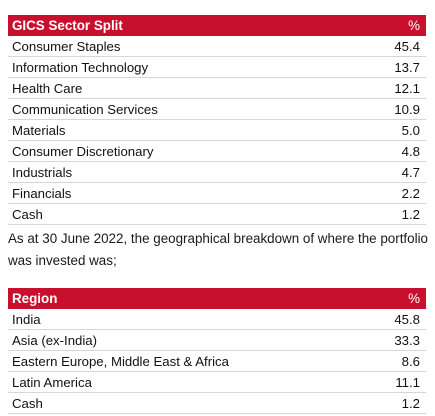 The image size is (435, 416). Describe the element at coordinates (178, 130) in the screenshot. I see `row-label: Materials` at that location.